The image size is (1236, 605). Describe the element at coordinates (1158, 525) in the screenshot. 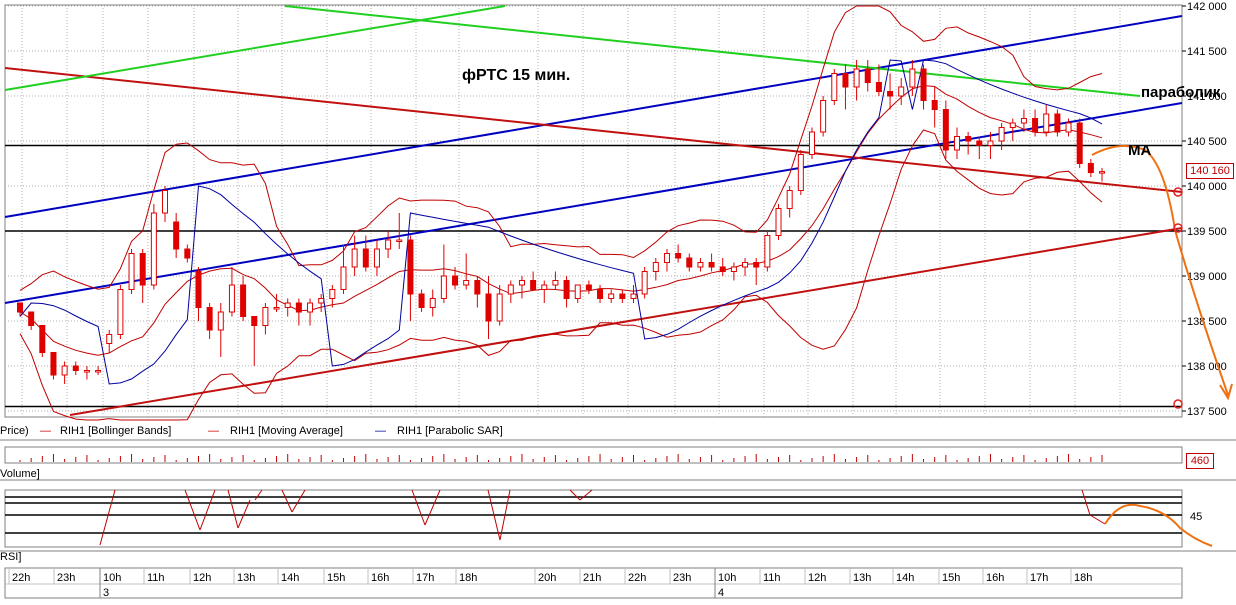

I see `rsi-forecast-path` at that location.